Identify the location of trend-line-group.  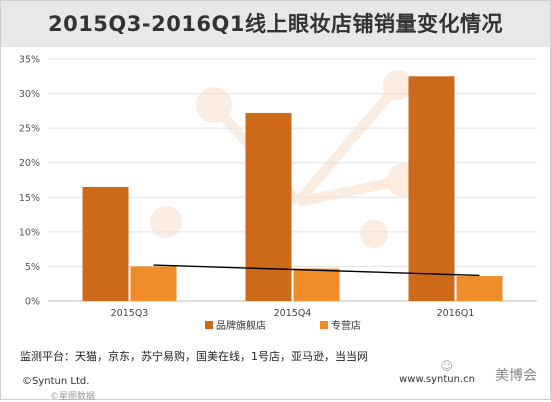
(316, 270).